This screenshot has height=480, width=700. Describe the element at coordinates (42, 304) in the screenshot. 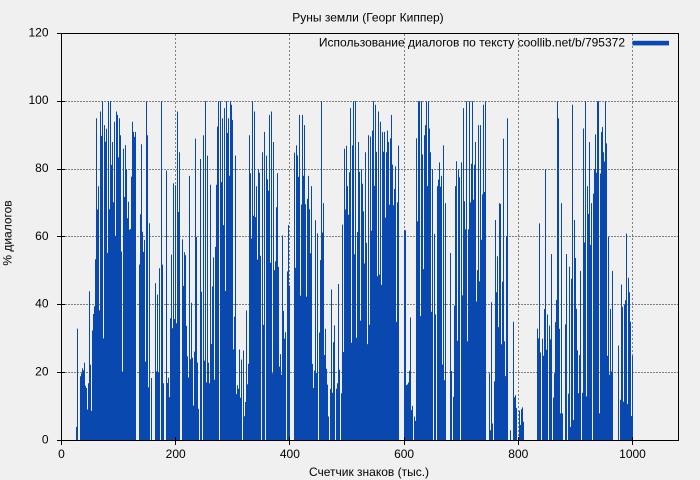

I see `svg-text: 40` at that location.